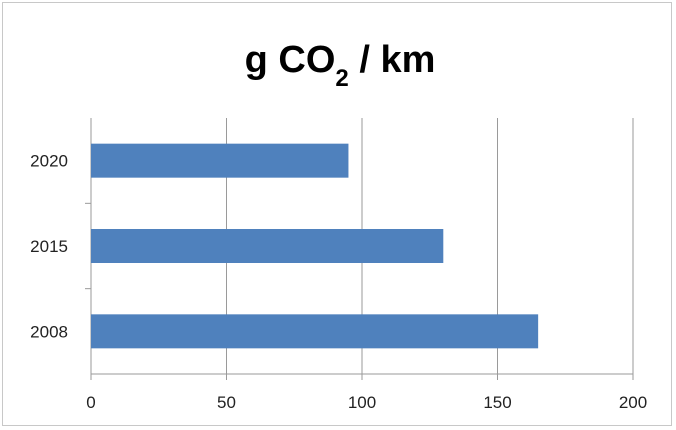 This screenshot has width=676, height=430. I want to click on chart-title: g CO2 / km, so click(340, 65).